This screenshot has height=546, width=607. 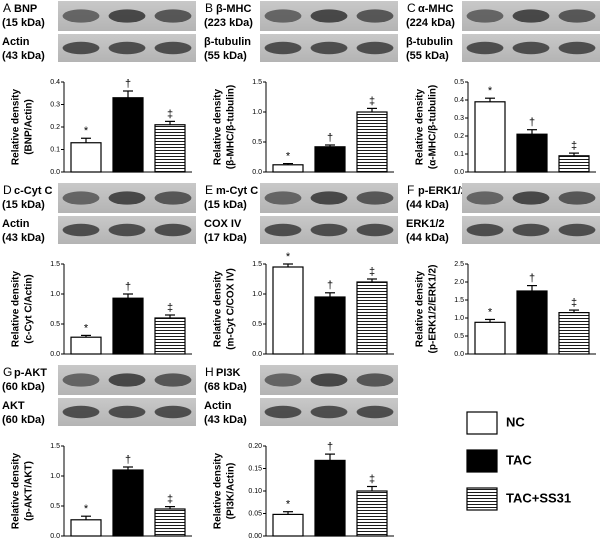 I want to click on control-size: (44 kDa), so click(x=427, y=238).